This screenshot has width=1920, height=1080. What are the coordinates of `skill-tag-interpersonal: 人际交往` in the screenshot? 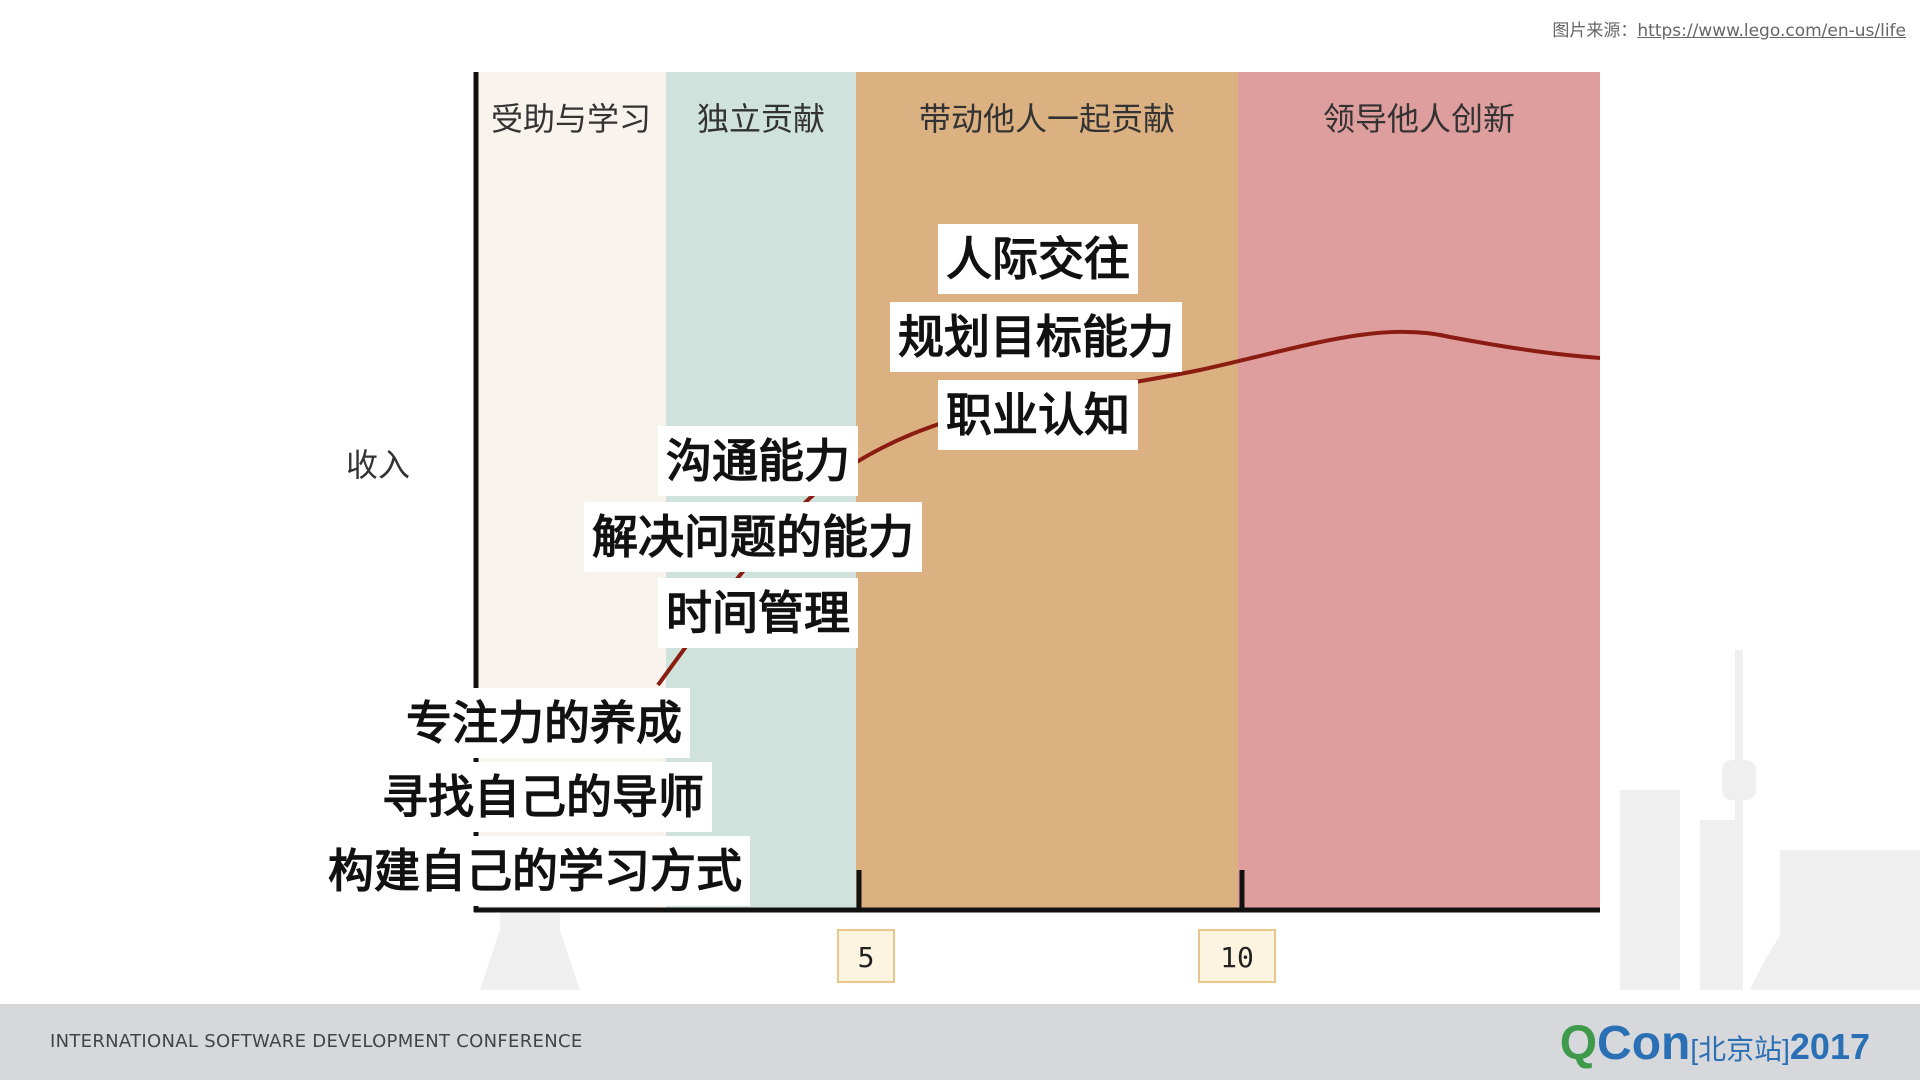 It's located at (1038, 259).